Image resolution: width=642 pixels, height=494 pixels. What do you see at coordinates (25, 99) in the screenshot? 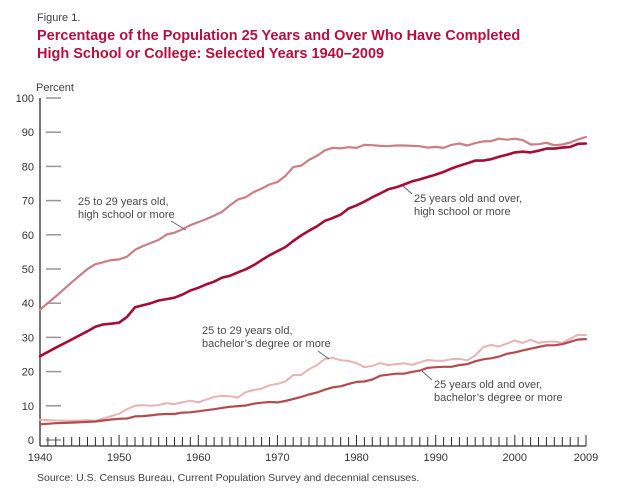
I see `y-tick-label: 100` at bounding box center [25, 99].